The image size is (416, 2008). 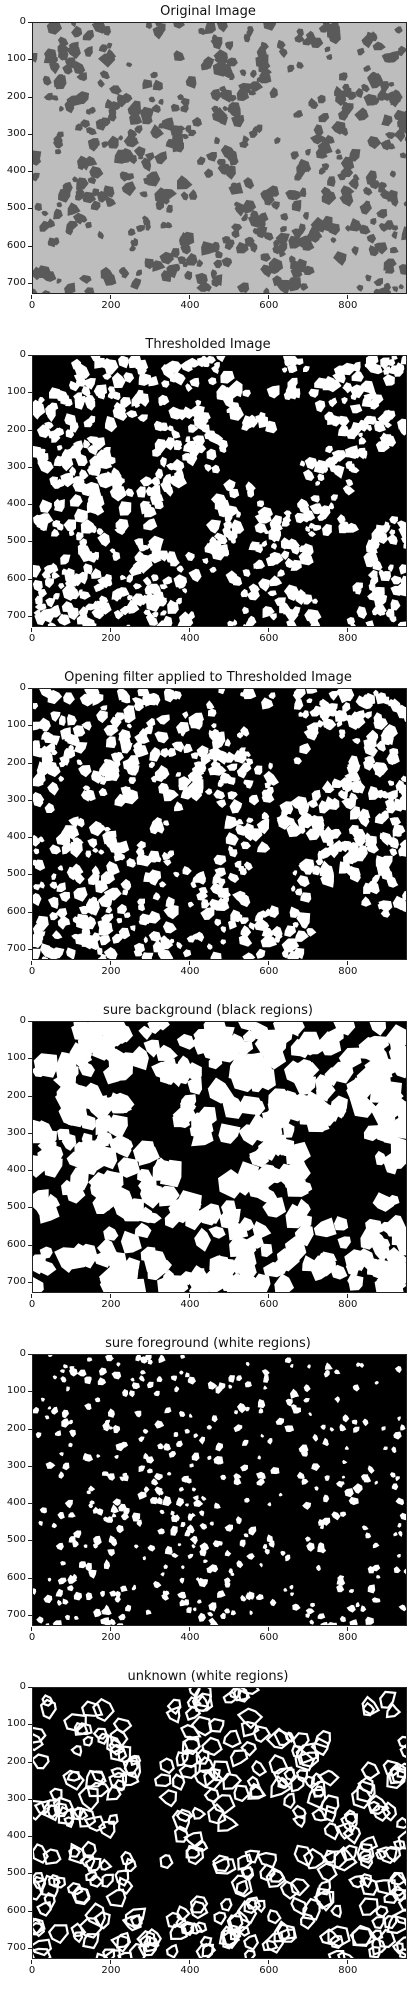 What do you see at coordinates (208, 11) in the screenshot?
I see `panel-title: Original Image` at bounding box center [208, 11].